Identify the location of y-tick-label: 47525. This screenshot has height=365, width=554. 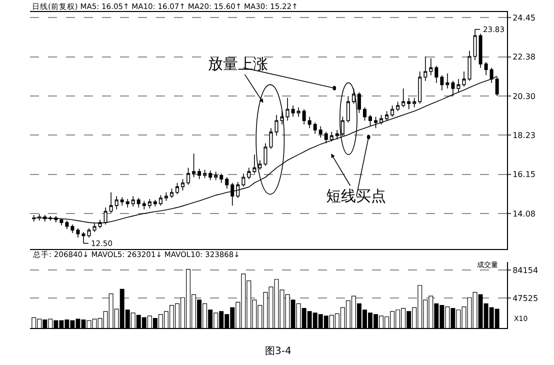
(525, 298).